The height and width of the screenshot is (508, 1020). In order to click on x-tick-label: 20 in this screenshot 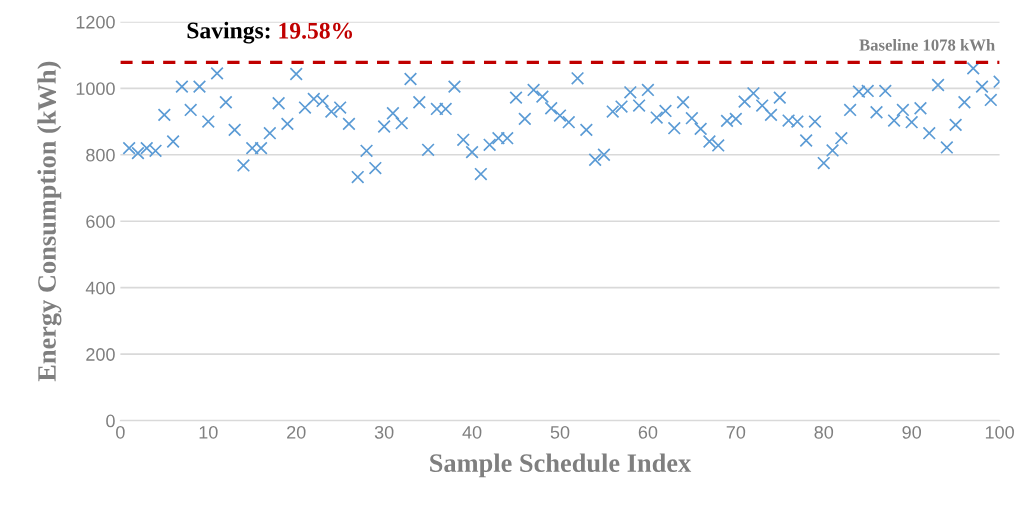, I will do `click(296, 432)`.